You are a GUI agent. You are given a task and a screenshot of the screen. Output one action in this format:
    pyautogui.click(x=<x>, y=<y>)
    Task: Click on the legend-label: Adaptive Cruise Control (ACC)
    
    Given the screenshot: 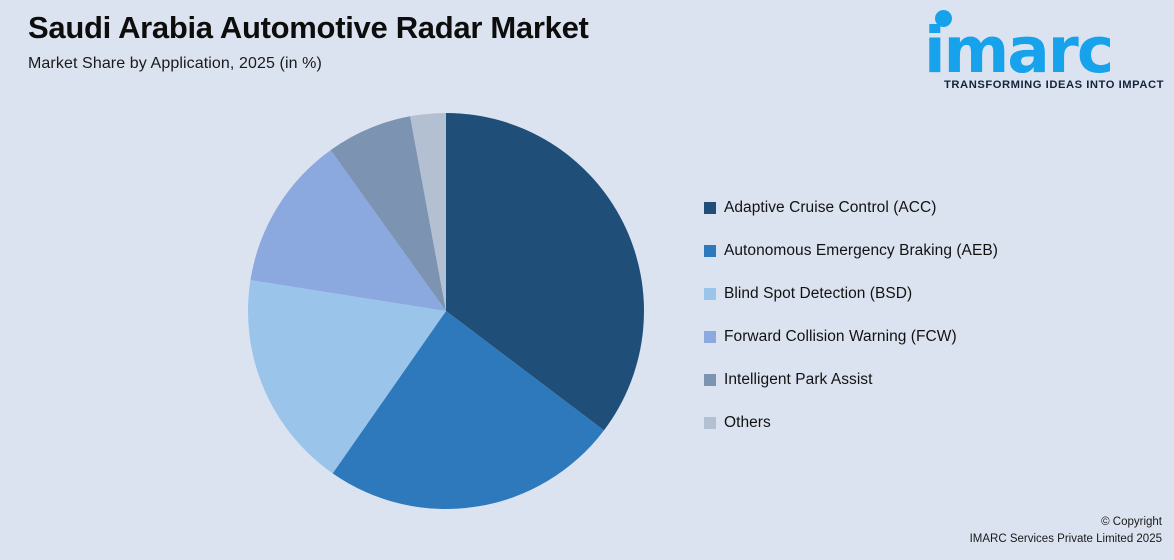 What is the action you would take?
    pyautogui.click(x=830, y=207)
    